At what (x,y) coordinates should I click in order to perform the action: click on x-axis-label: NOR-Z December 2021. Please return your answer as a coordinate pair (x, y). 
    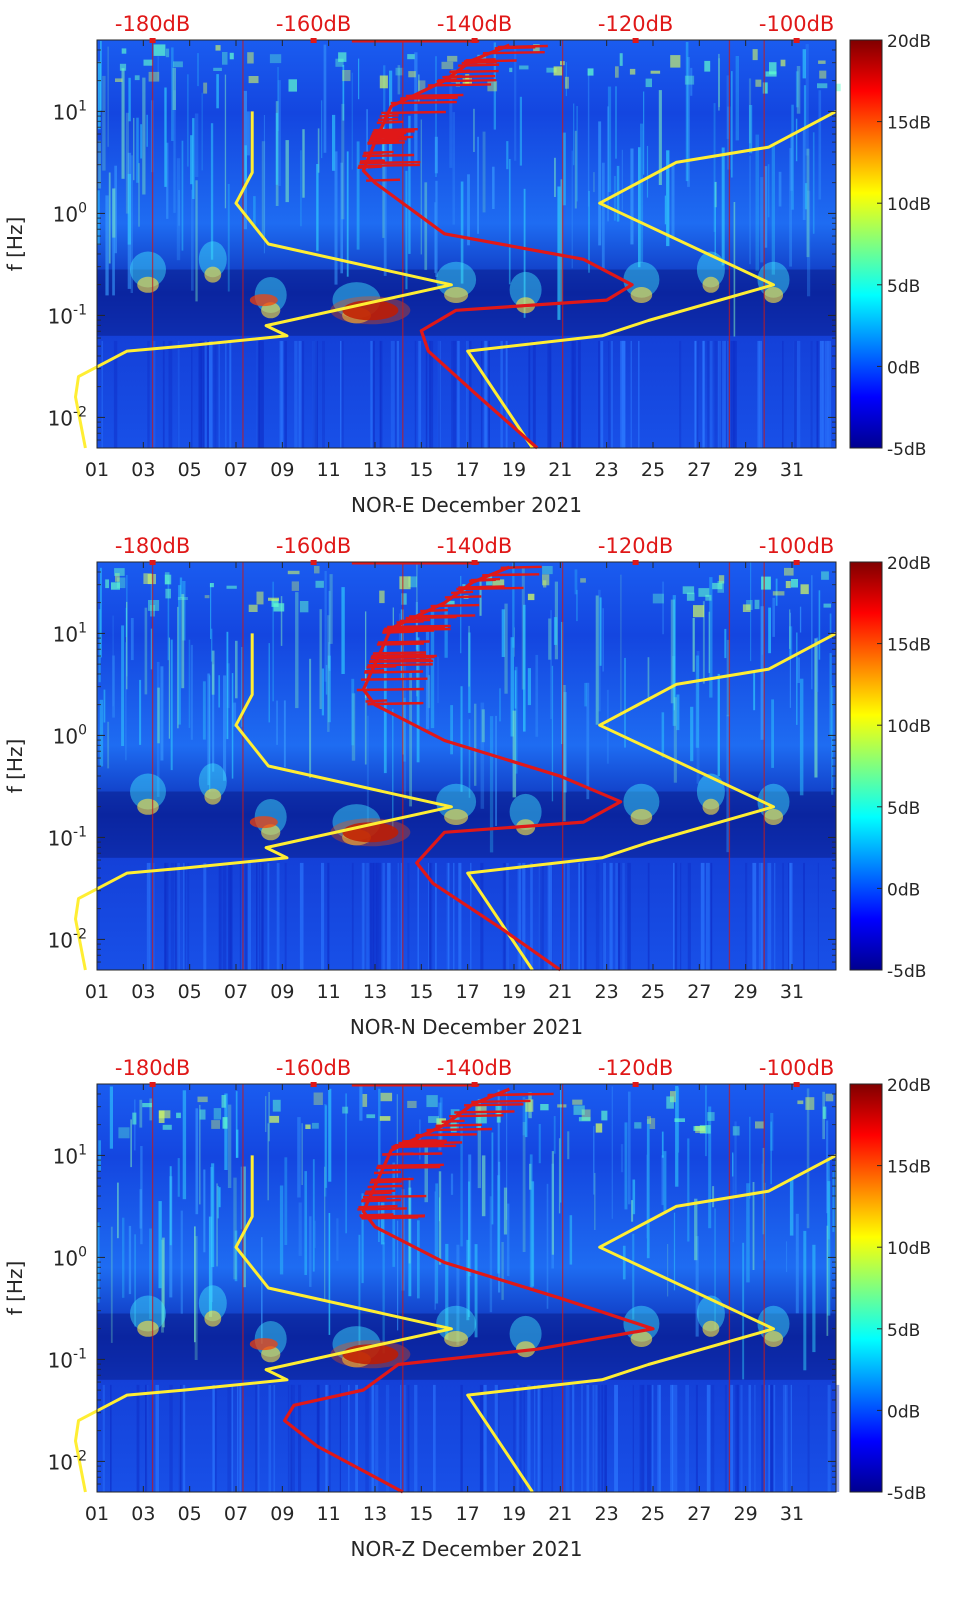
    Looking at the image, I should click on (466, 1549).